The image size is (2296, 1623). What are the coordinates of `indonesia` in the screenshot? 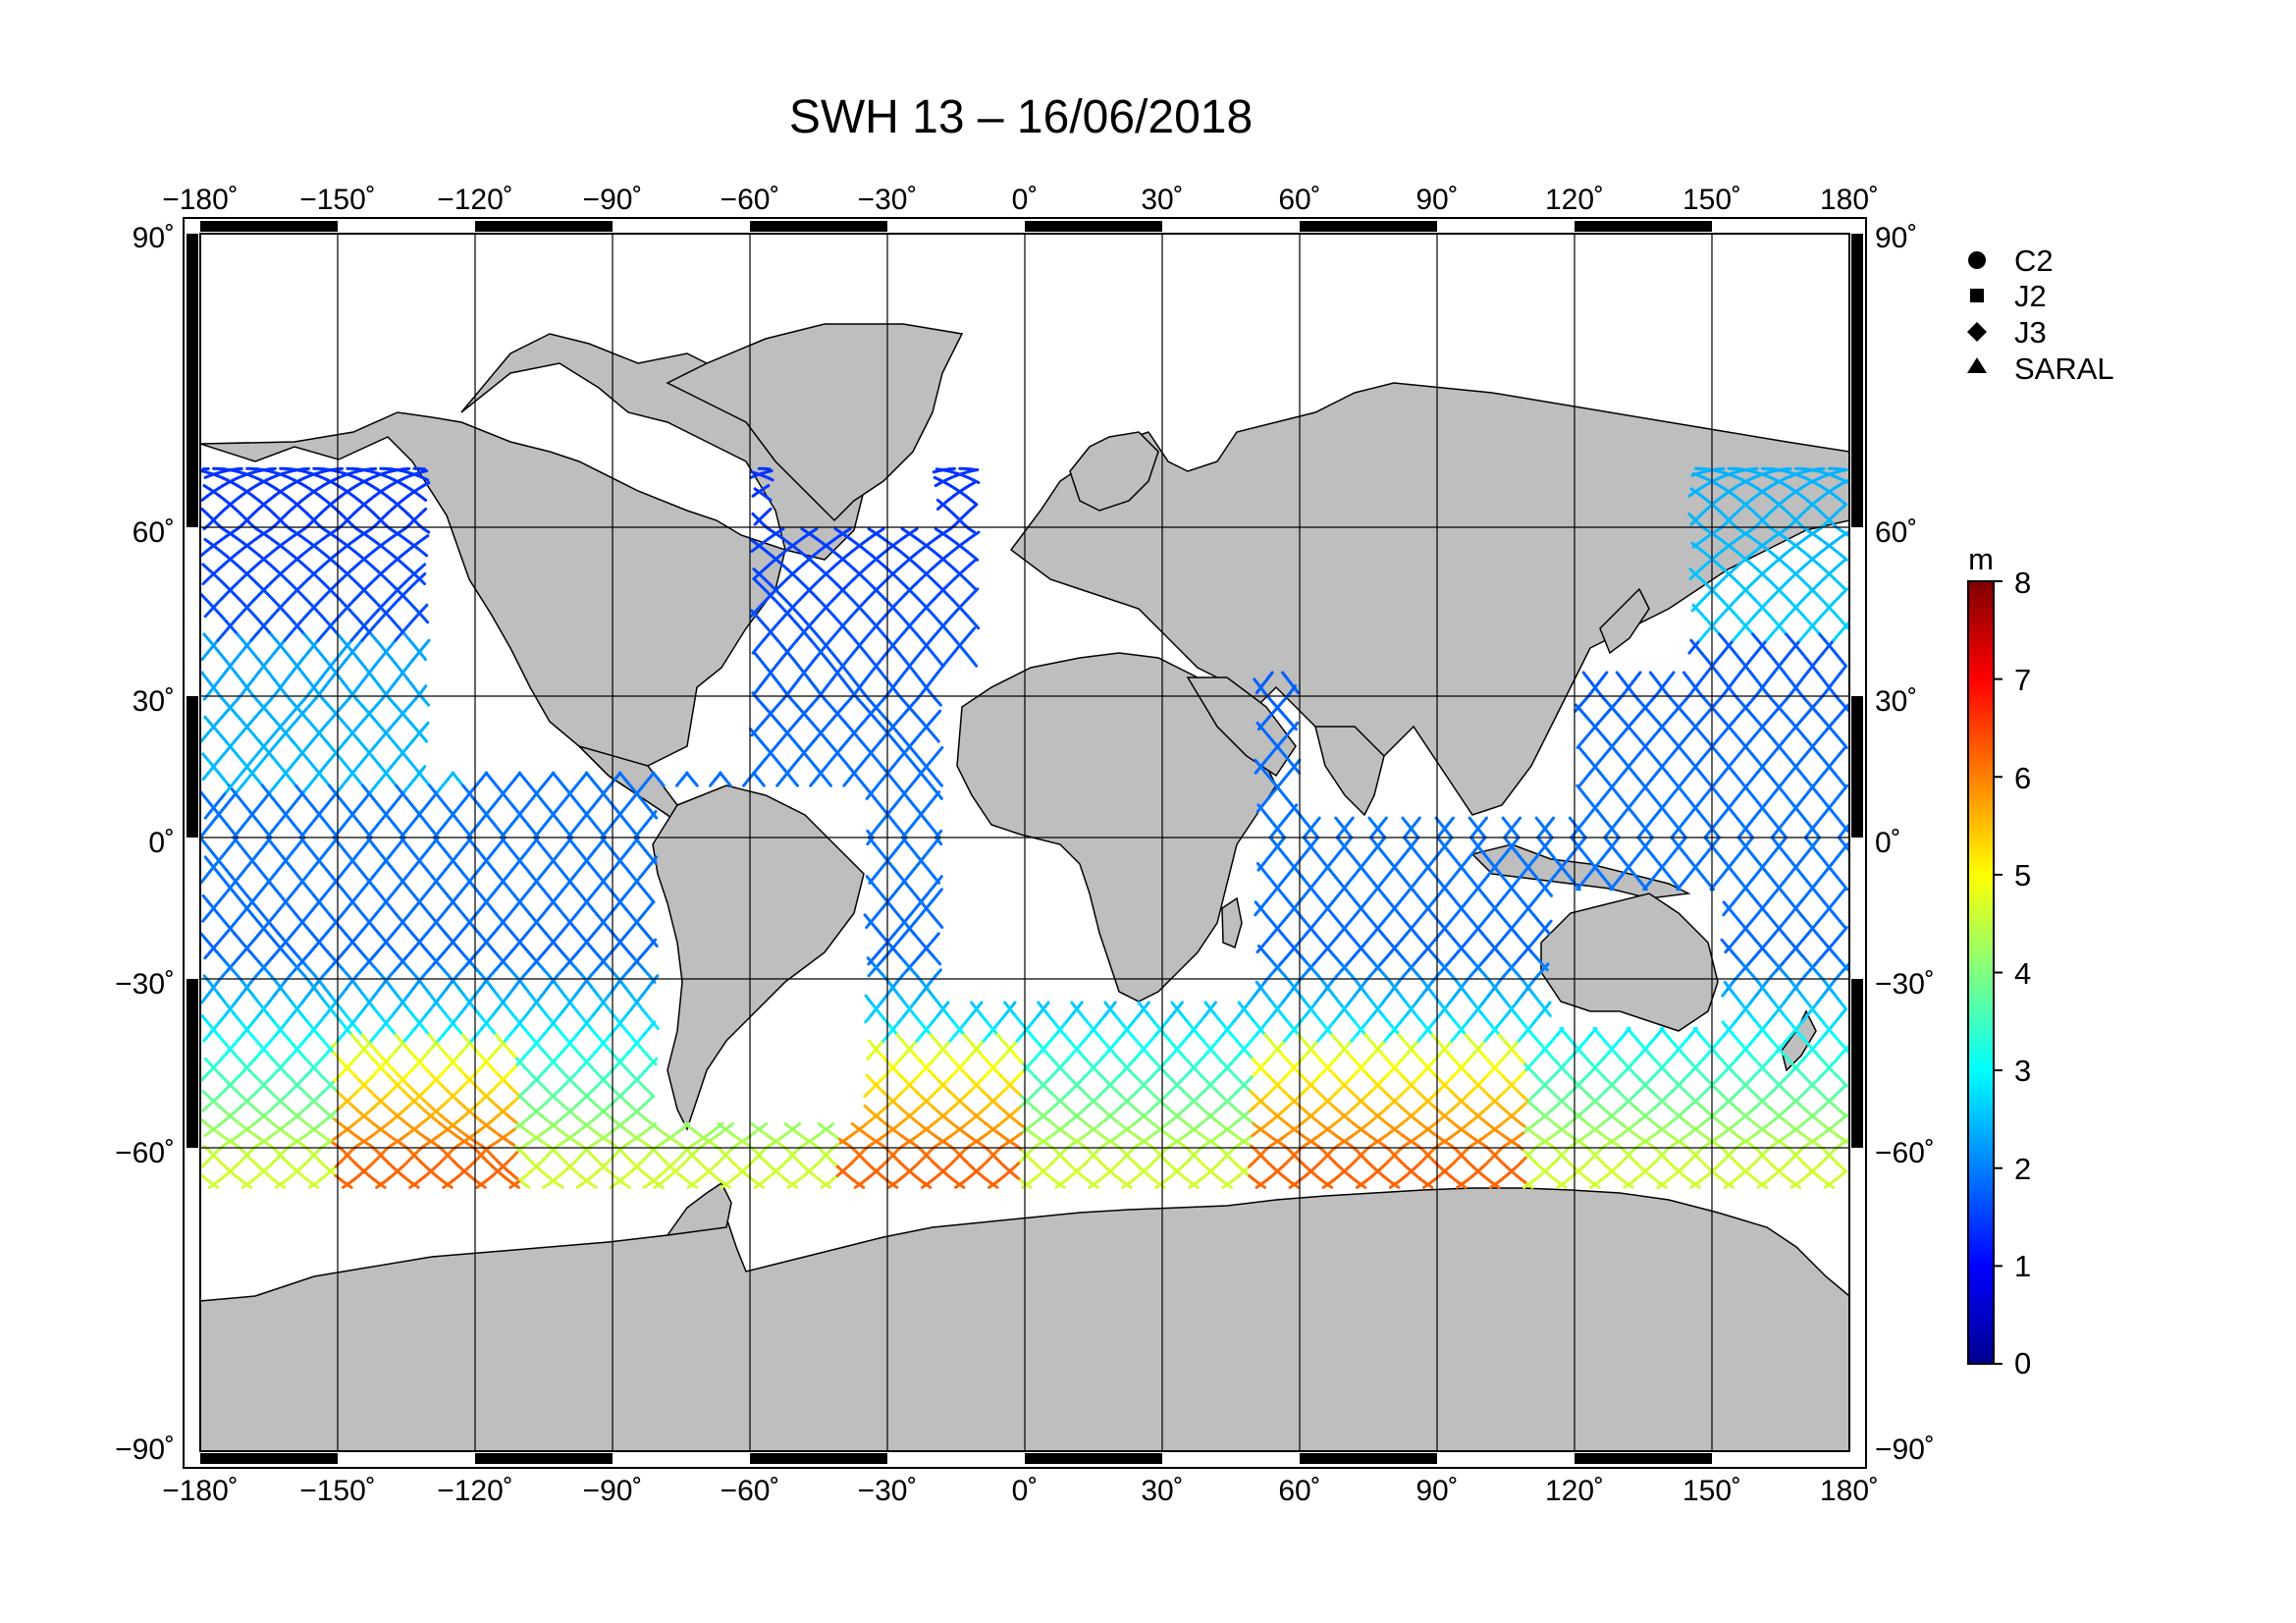 It's located at (1581, 871).